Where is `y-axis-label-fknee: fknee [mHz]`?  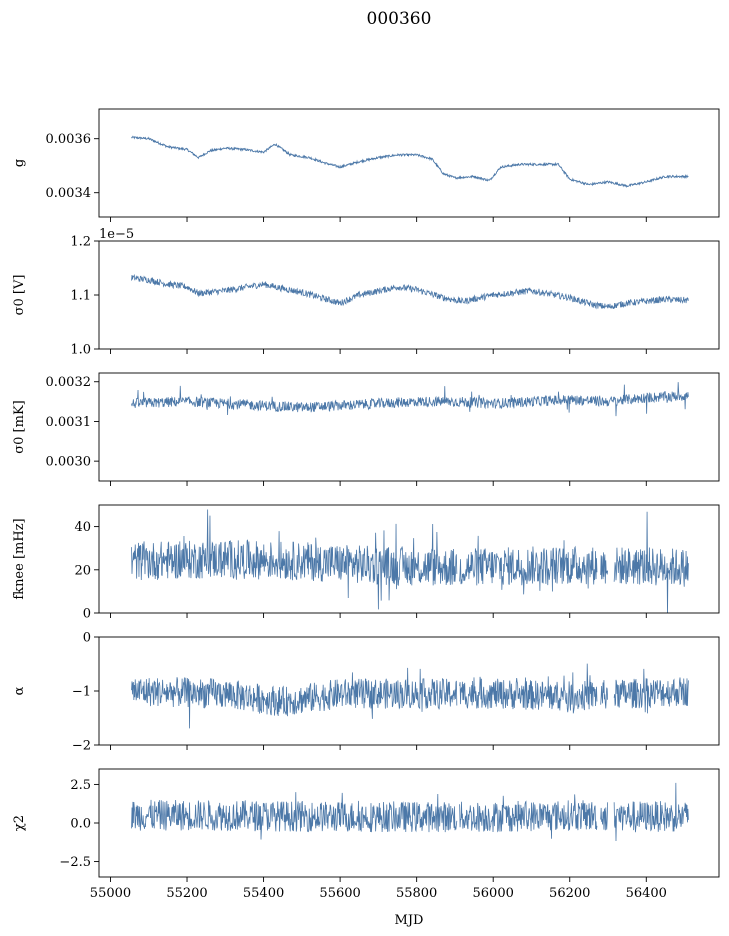 y-axis-label-fknee: fknee [mHz] is located at coordinates (19, 558).